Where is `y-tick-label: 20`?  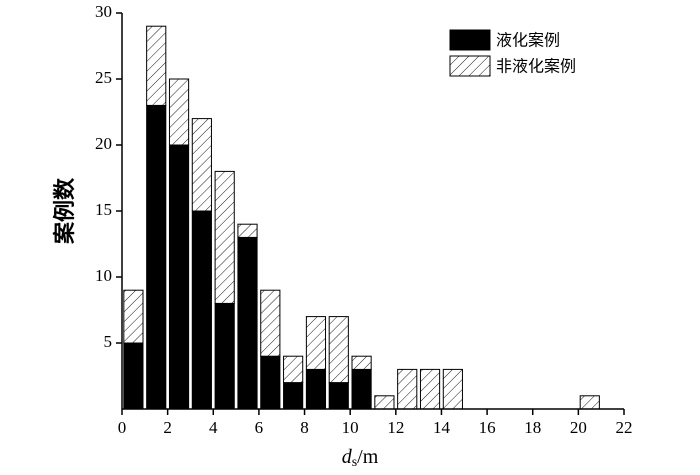 y-tick-label: 20 is located at coordinates (103, 143).